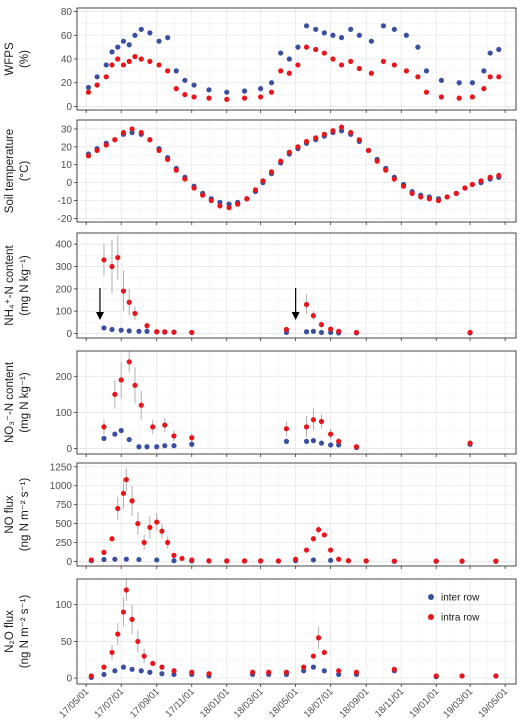  Describe the element at coordinates (296, 285) in the screenshot. I see `panel-border` at that location.